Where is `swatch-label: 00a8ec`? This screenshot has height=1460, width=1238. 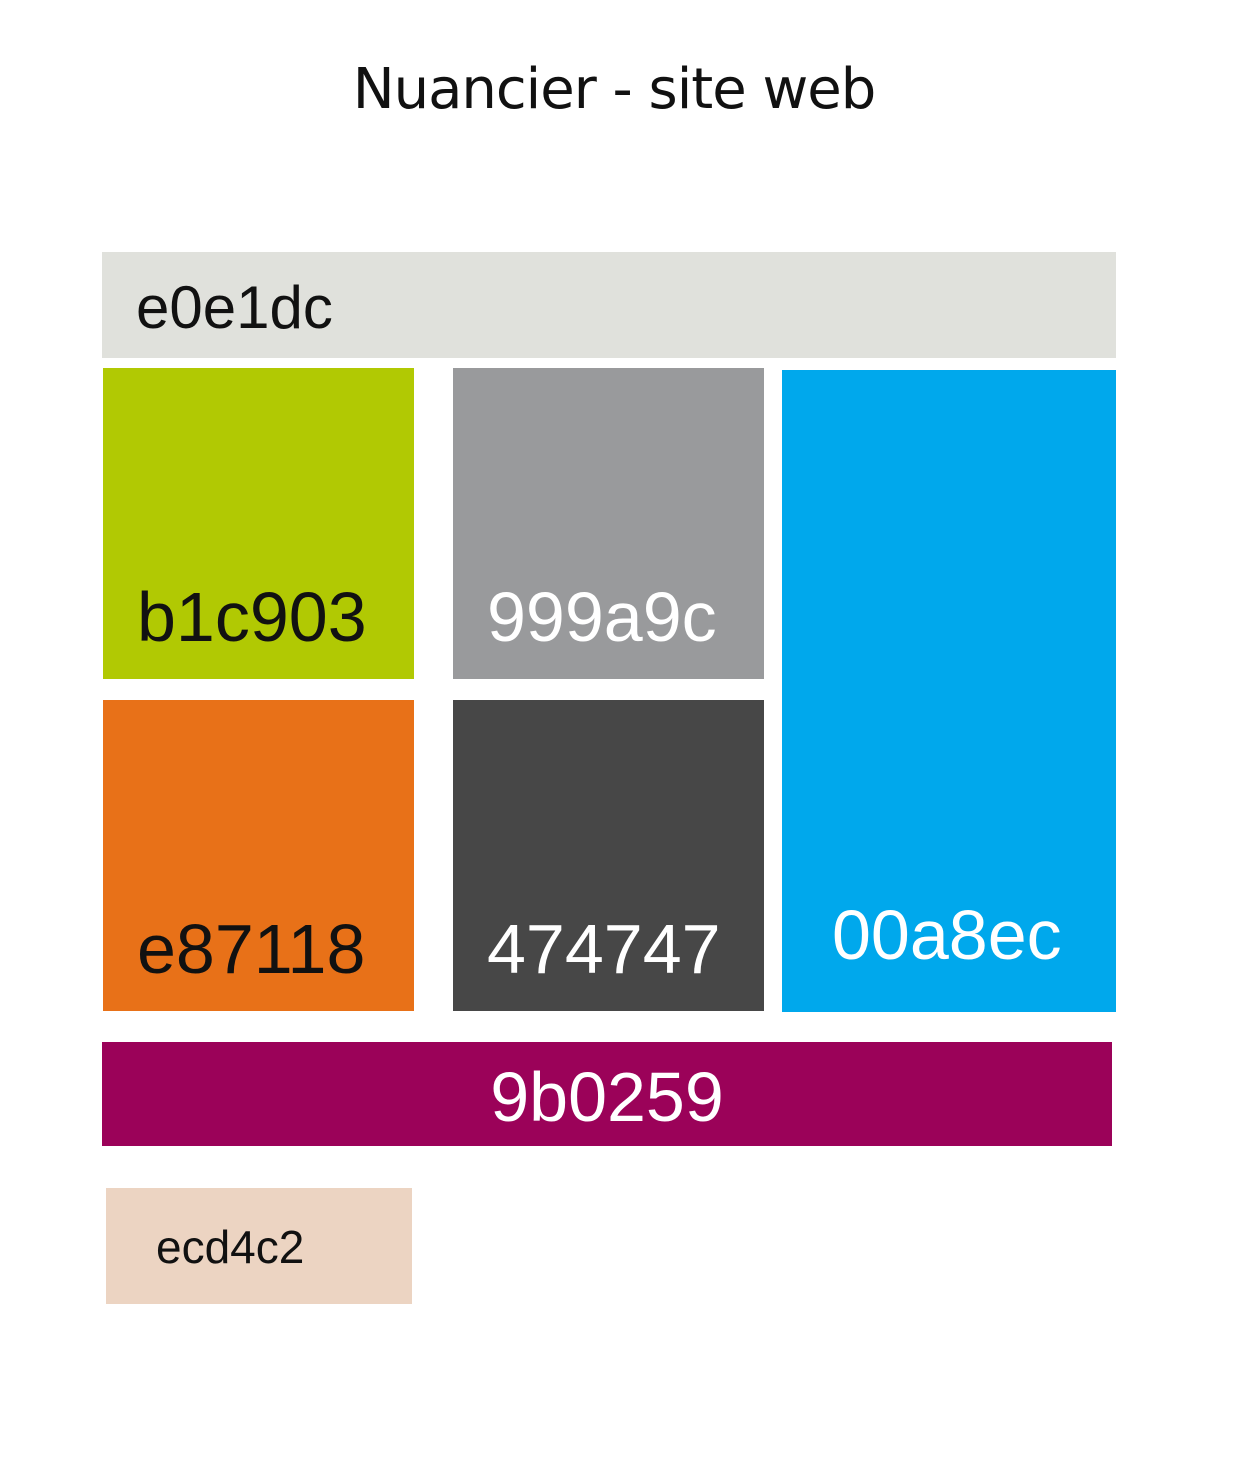 swatch-label: 00a8ec is located at coordinates (947, 935).